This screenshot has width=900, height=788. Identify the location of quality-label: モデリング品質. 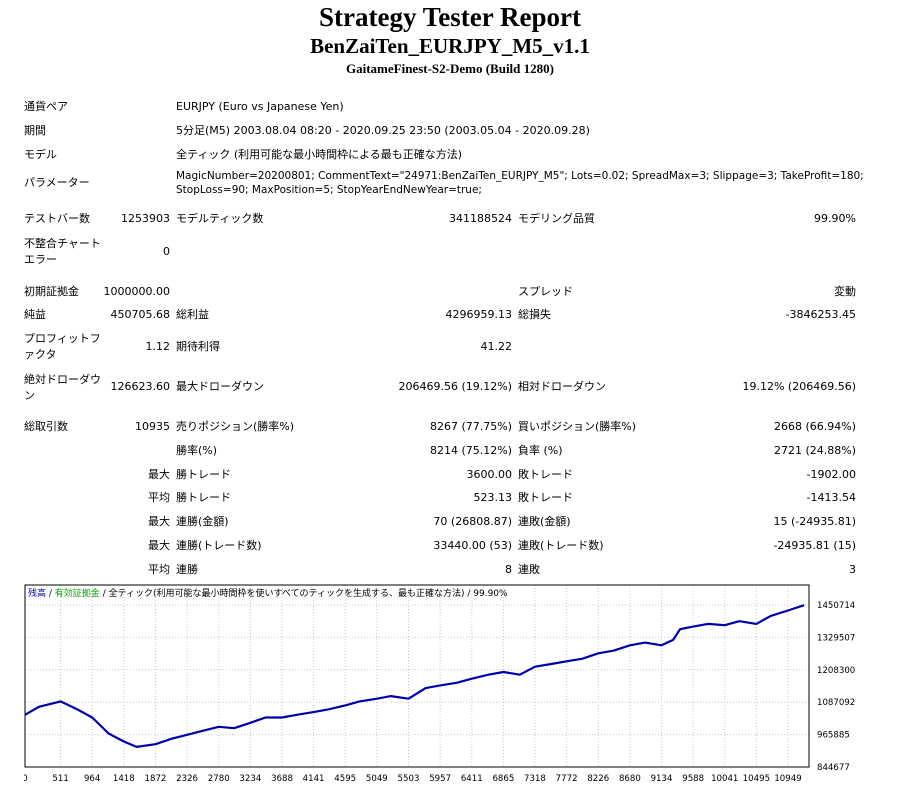
(556, 218).